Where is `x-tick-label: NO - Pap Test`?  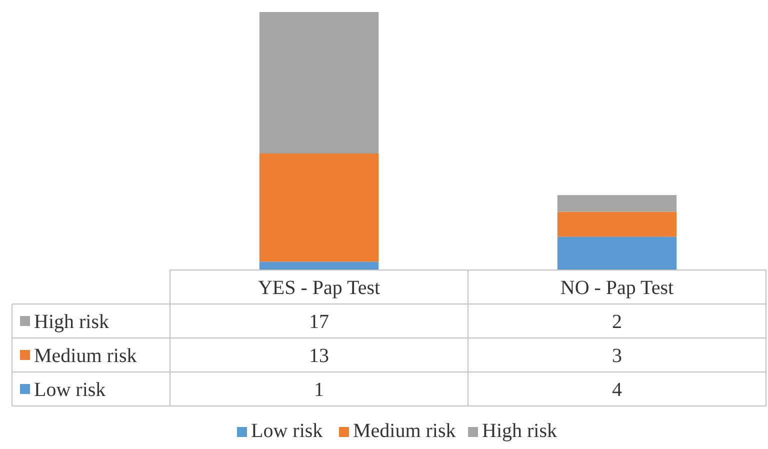
x-tick-label: NO - Pap Test is located at coordinates (617, 288).